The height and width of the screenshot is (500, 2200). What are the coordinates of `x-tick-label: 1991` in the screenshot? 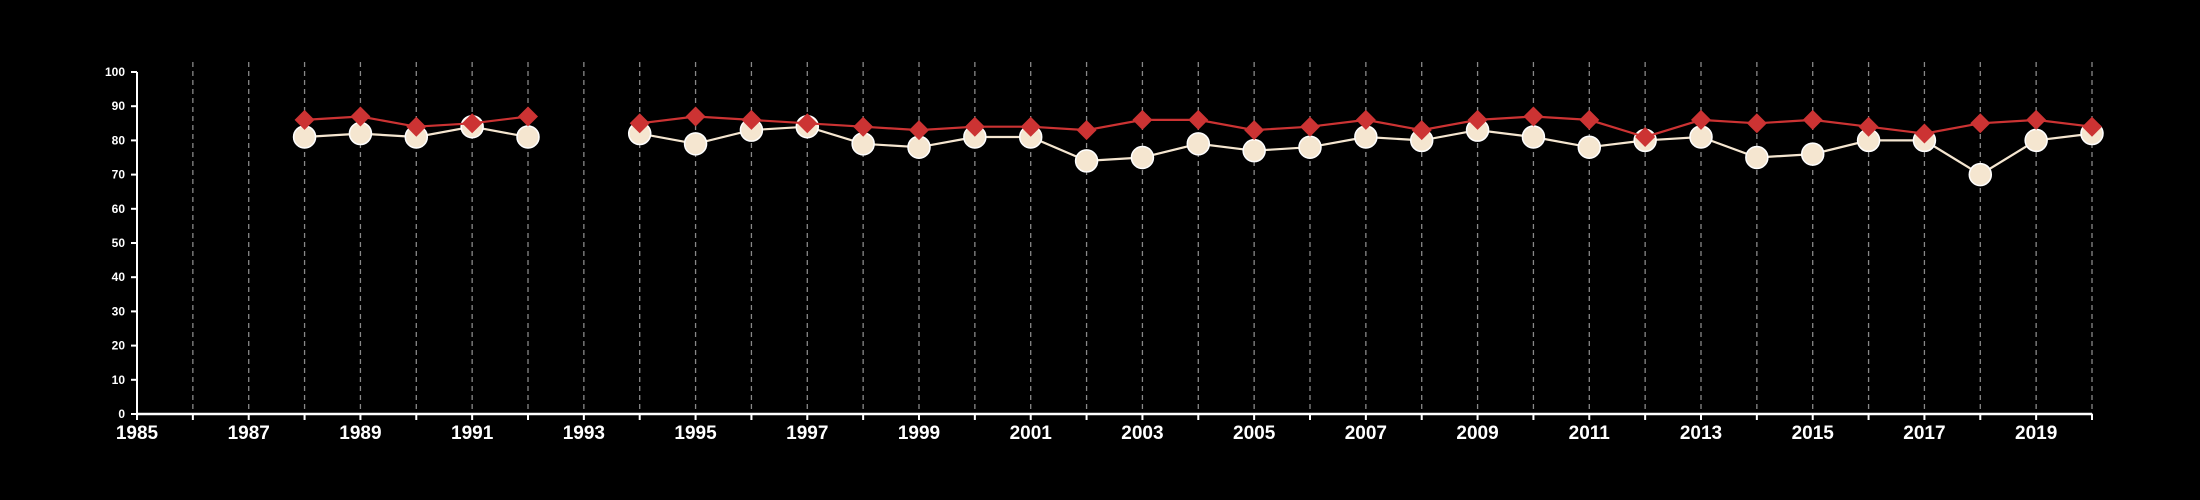 It's located at (472, 433).